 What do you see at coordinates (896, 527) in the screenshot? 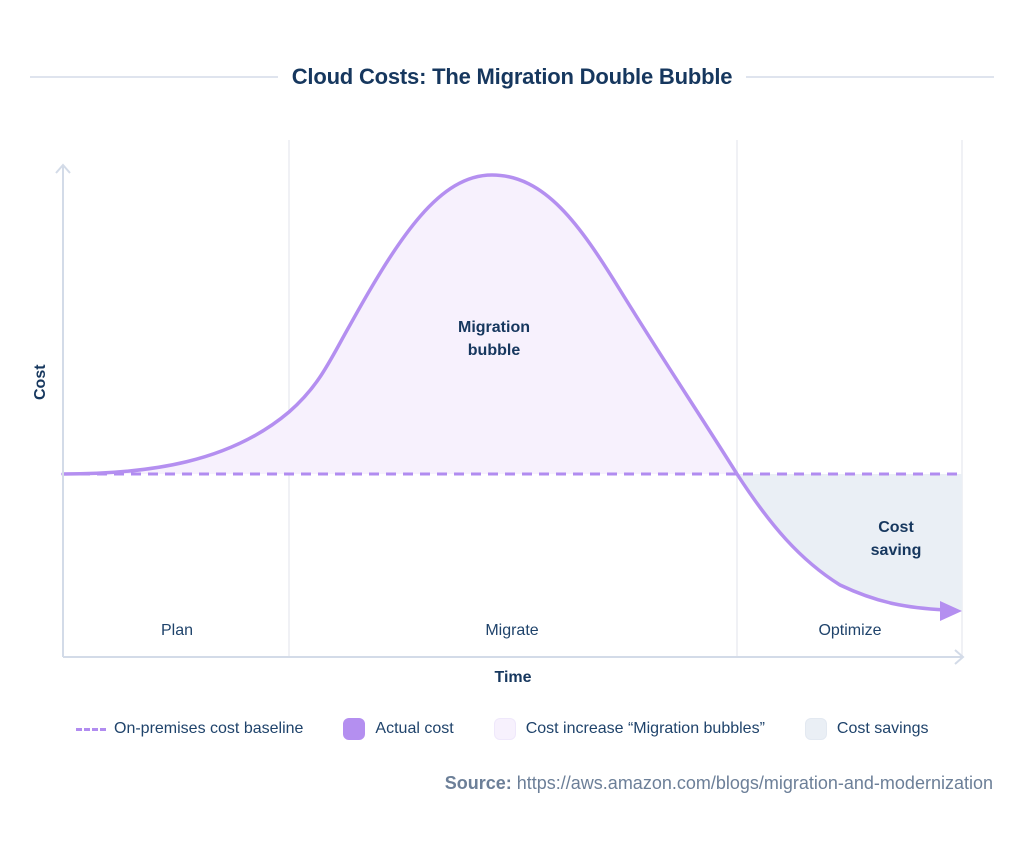
I see `cost-saving-label-line1: Cost` at bounding box center [896, 527].